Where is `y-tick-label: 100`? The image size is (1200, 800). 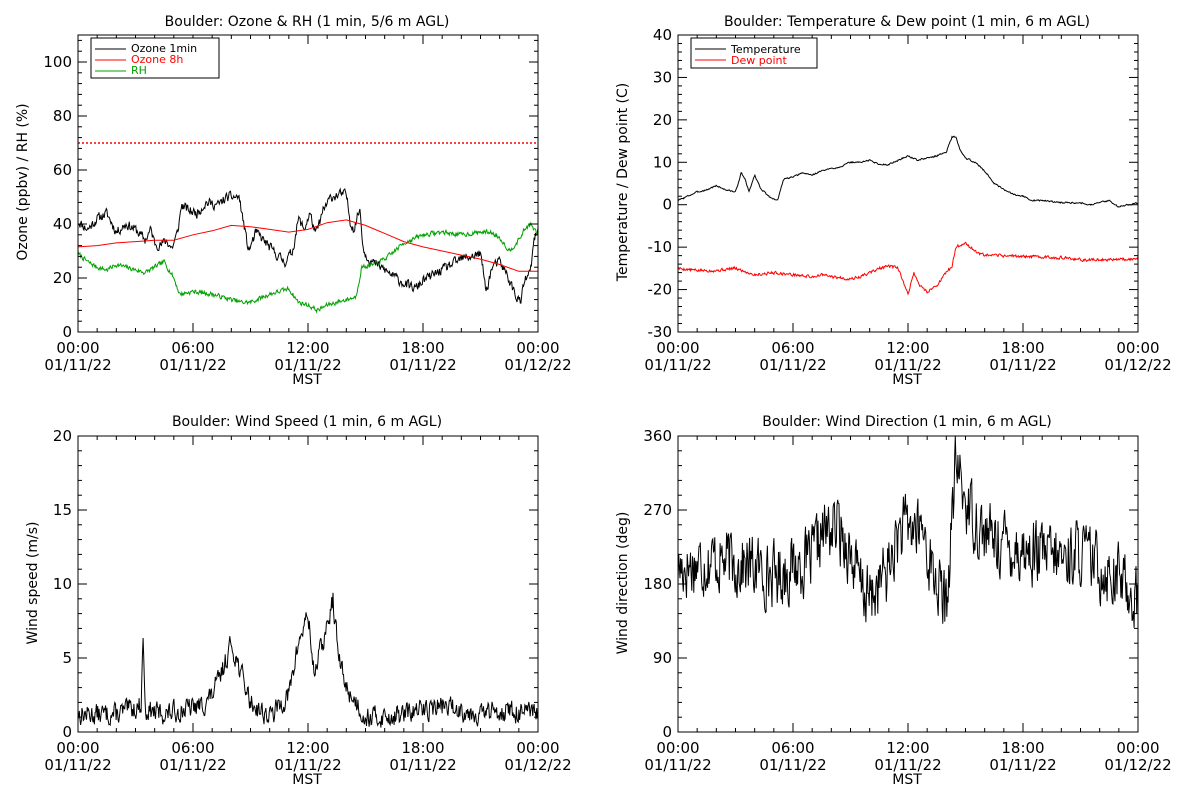
y-tick-label: 100 is located at coordinates (57, 62).